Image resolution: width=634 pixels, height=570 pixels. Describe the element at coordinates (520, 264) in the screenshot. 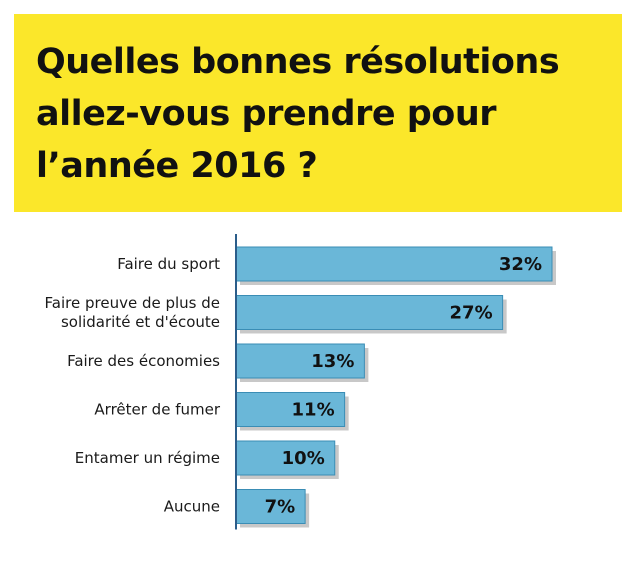

I see `data-label: 32%` at that location.